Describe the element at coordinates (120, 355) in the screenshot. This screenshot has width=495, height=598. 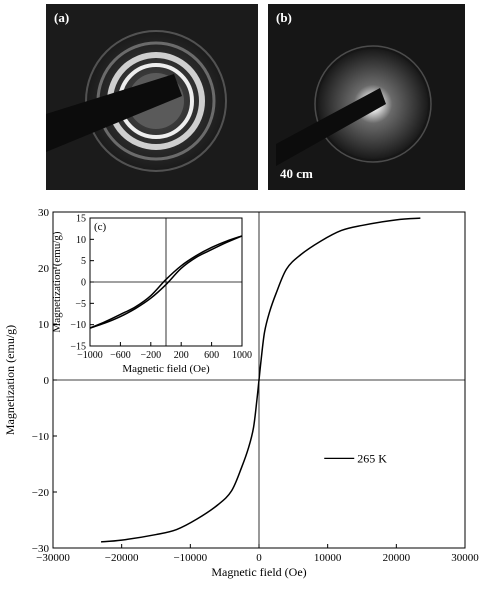
I see `x-tick-label: −600` at that location.